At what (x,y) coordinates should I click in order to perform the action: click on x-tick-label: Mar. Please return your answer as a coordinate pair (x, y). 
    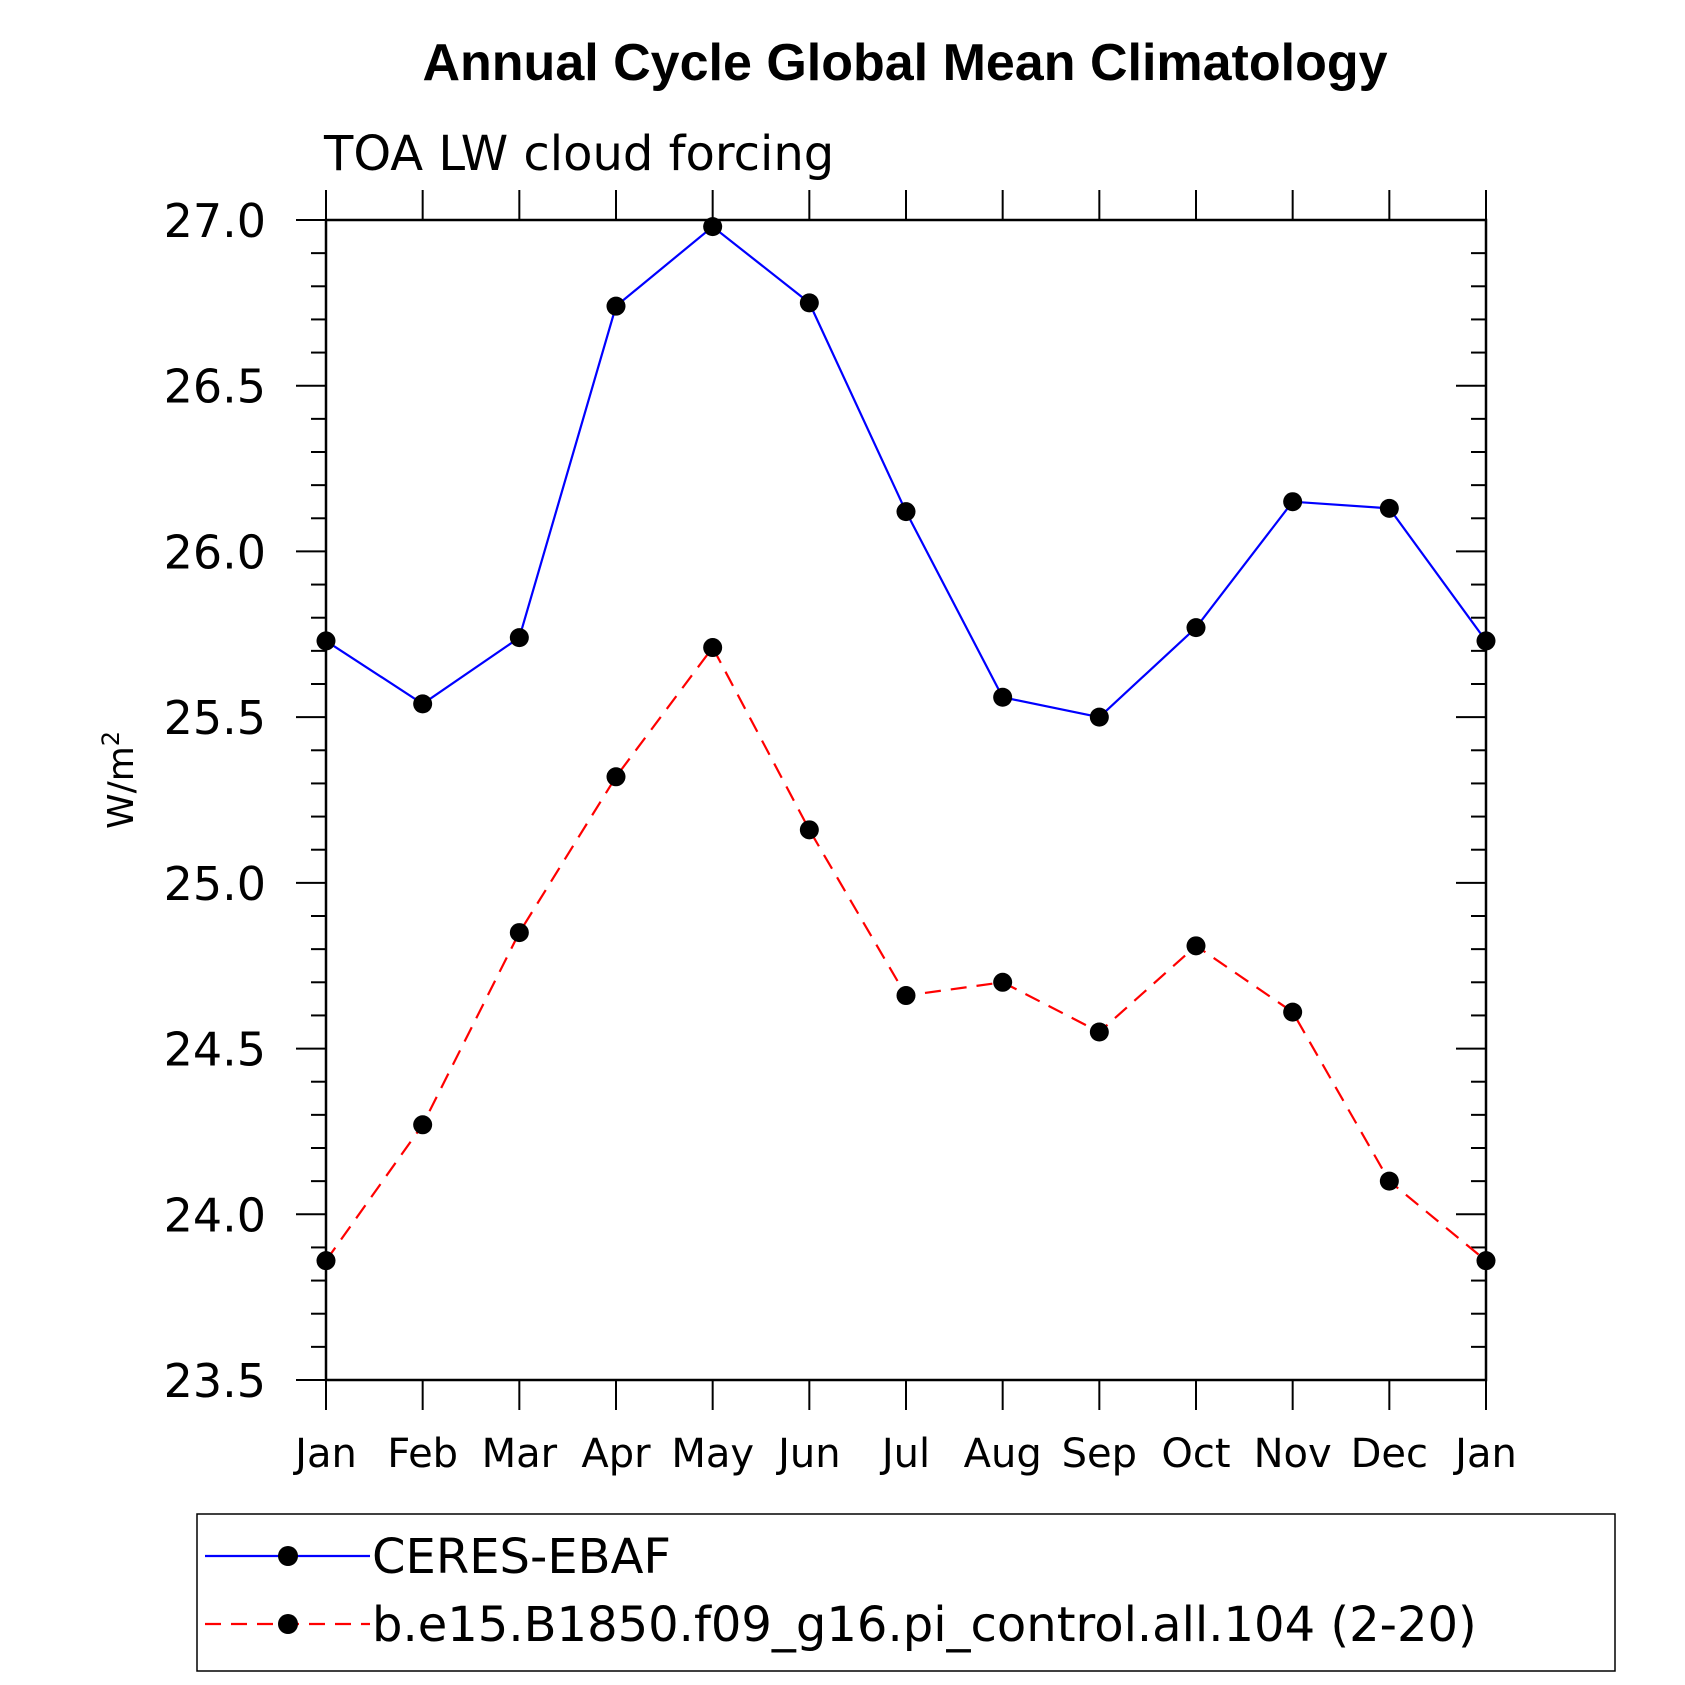
    Looking at the image, I should click on (520, 1454).